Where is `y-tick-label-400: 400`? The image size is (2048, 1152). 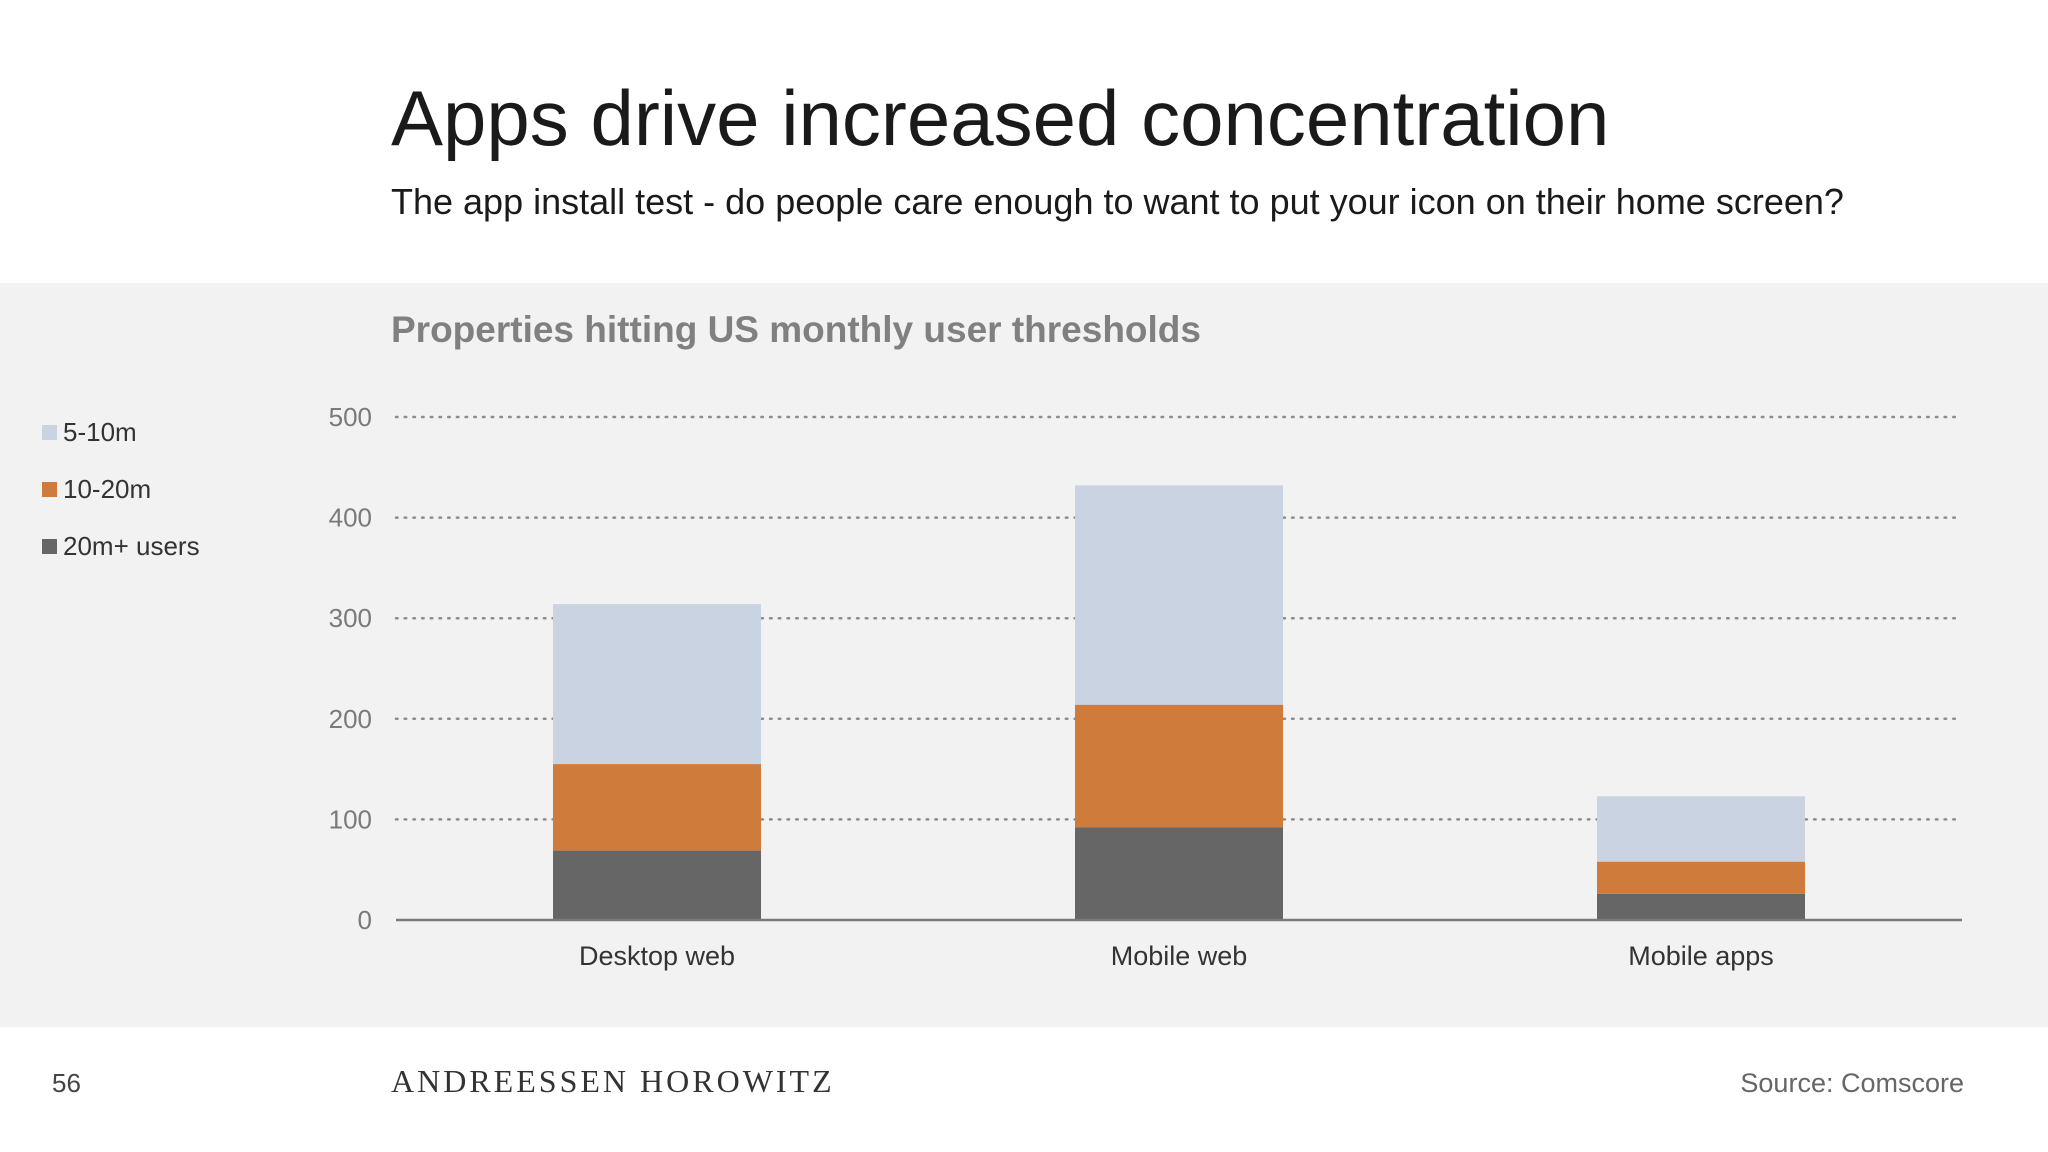 y-tick-label-400: 400 is located at coordinates (350, 518).